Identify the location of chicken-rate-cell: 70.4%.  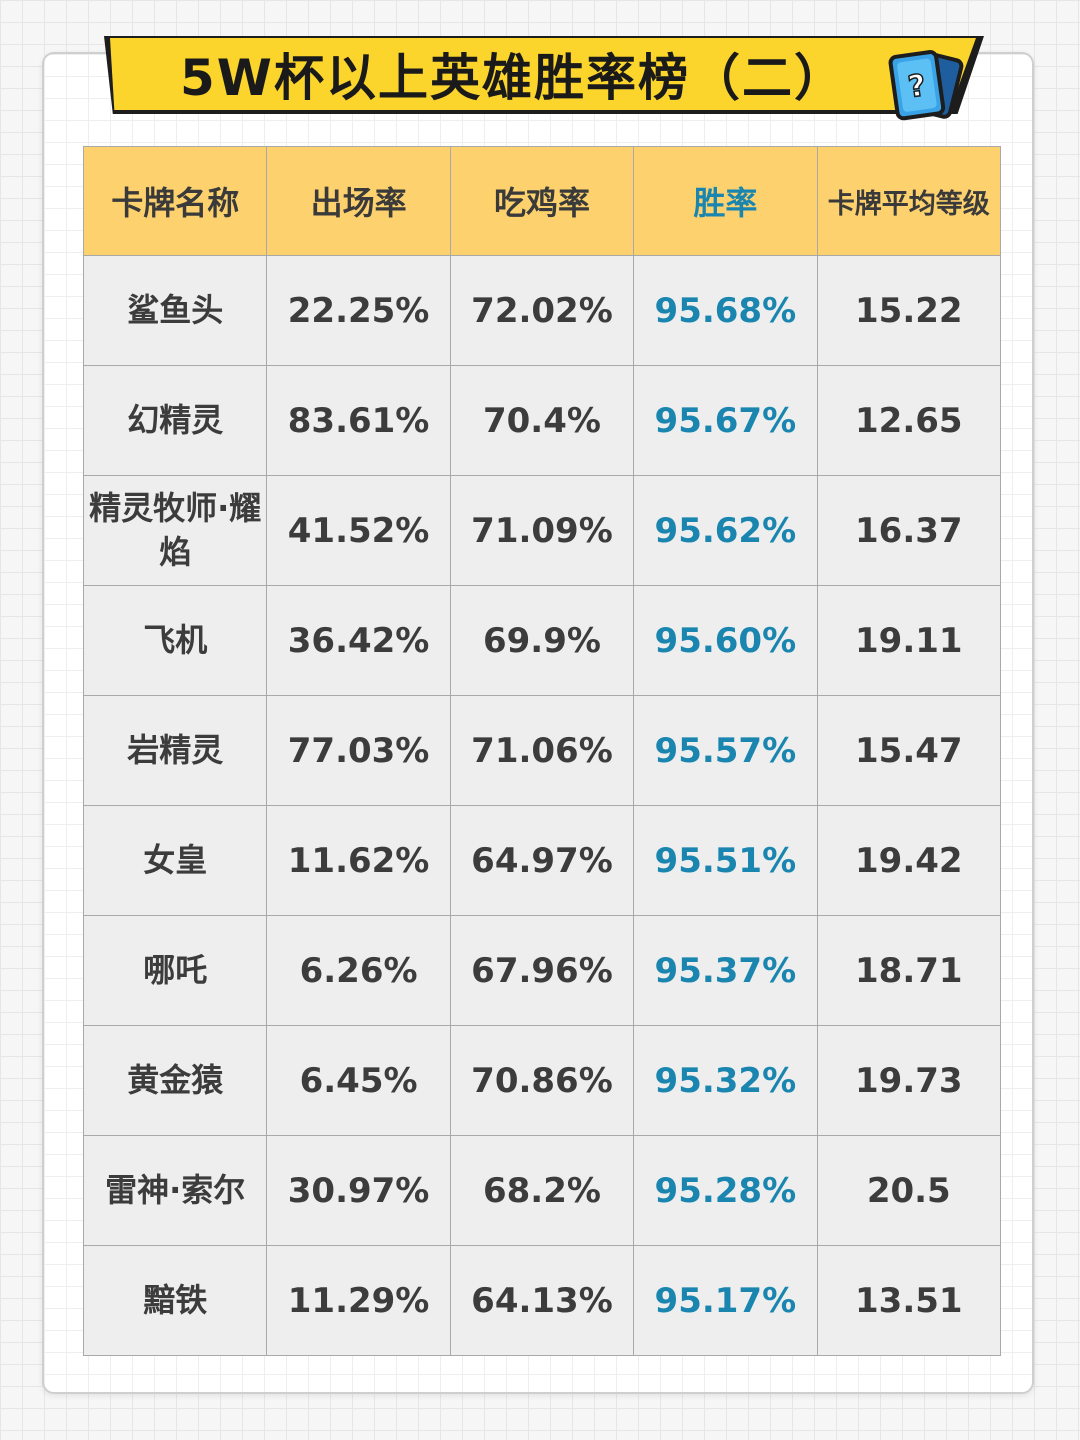
(542, 420).